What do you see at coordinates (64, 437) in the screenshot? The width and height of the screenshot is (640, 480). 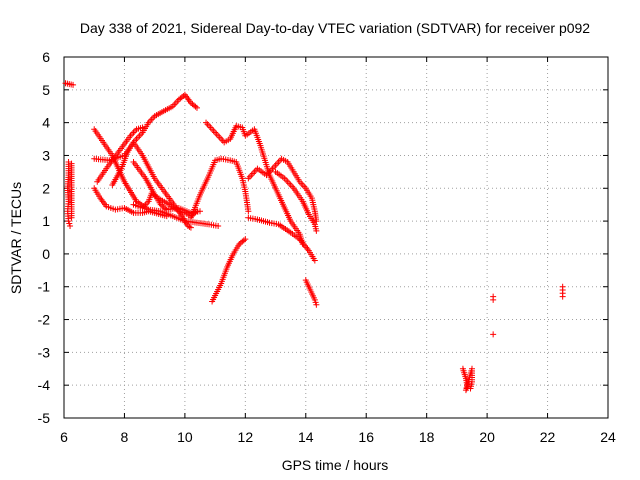 I see `x-tick-label: 6` at bounding box center [64, 437].